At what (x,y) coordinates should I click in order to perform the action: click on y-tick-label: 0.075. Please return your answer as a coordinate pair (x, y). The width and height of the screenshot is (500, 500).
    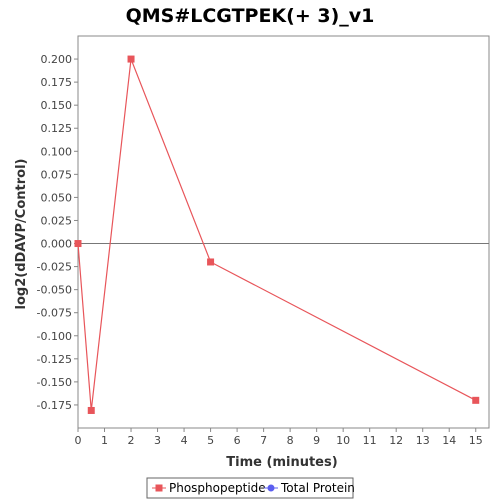
    Looking at the image, I should click on (57, 174).